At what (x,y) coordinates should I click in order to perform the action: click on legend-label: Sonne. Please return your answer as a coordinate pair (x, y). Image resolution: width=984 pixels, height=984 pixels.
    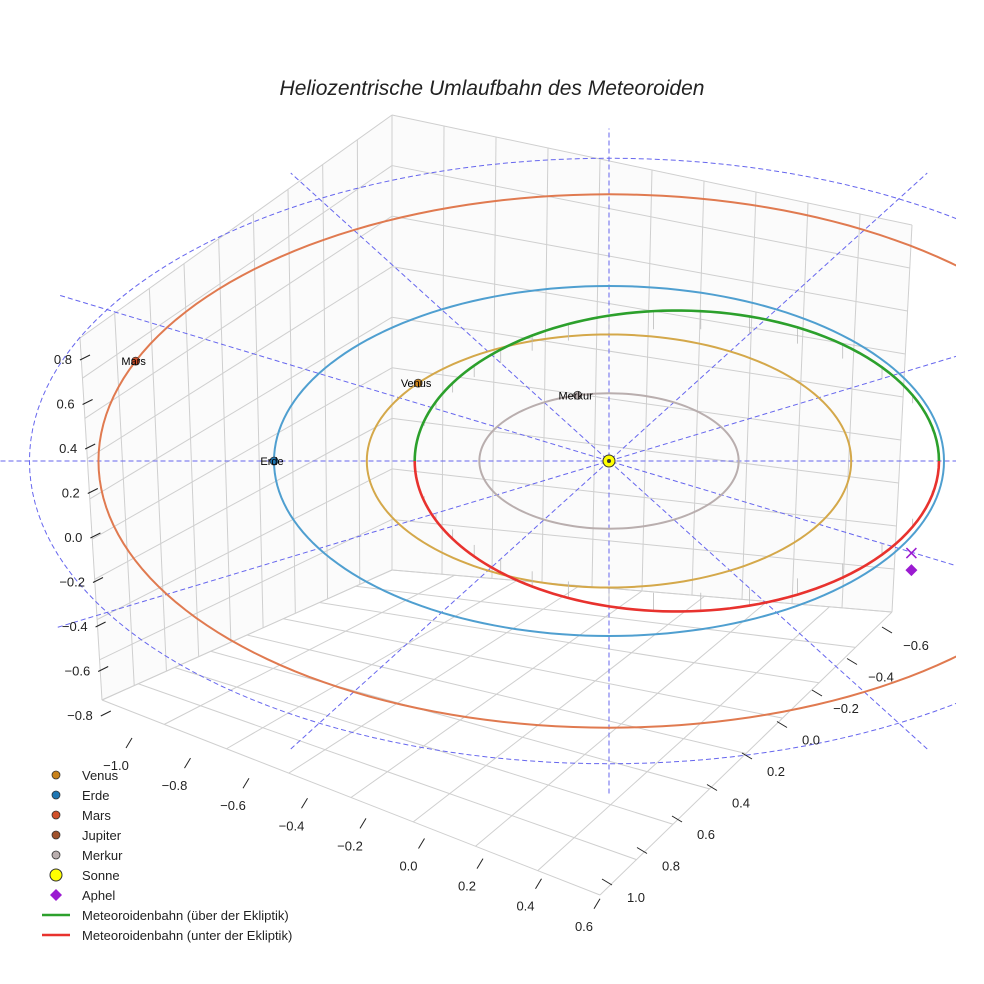
    Looking at the image, I should click on (101, 875).